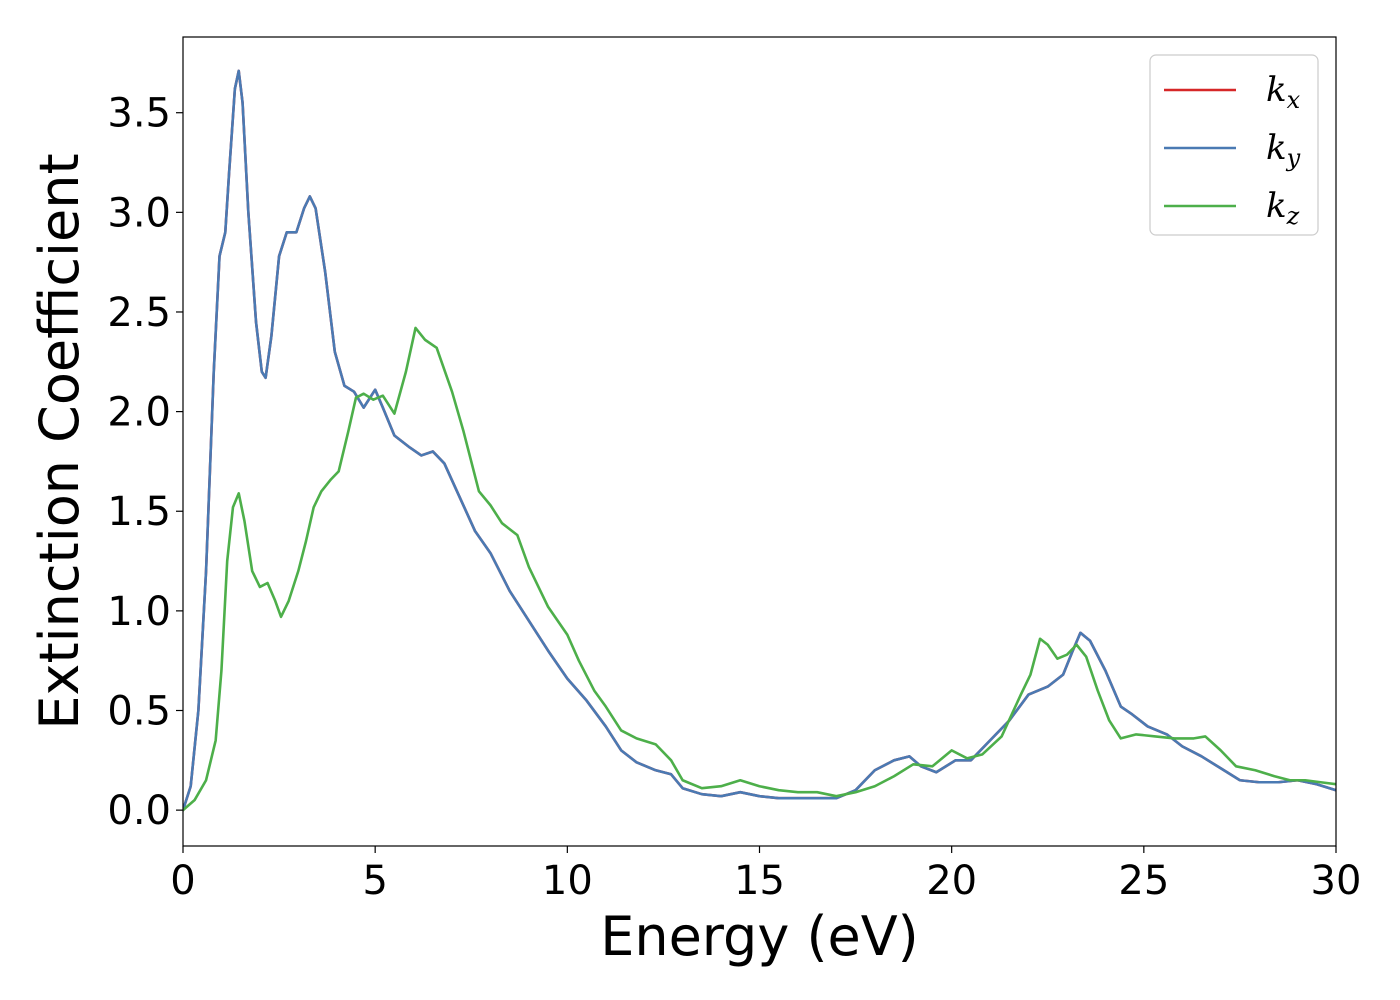 The width and height of the screenshot is (1400, 1000). I want to click on legend-label: kx, so click(1283, 92).